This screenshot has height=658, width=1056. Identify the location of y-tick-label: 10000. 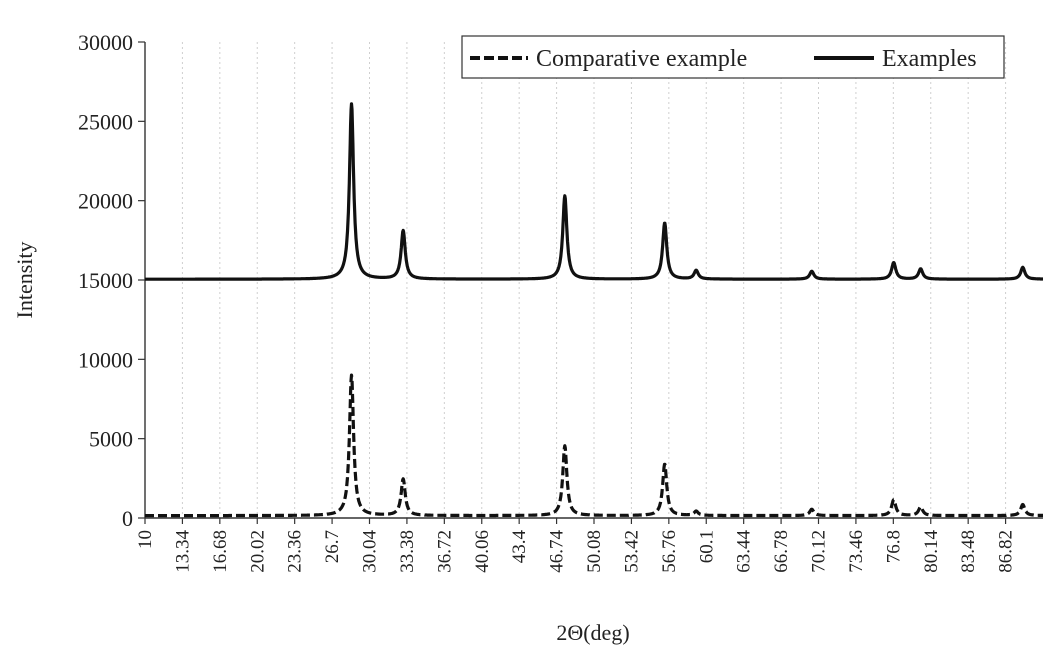
(105, 359).